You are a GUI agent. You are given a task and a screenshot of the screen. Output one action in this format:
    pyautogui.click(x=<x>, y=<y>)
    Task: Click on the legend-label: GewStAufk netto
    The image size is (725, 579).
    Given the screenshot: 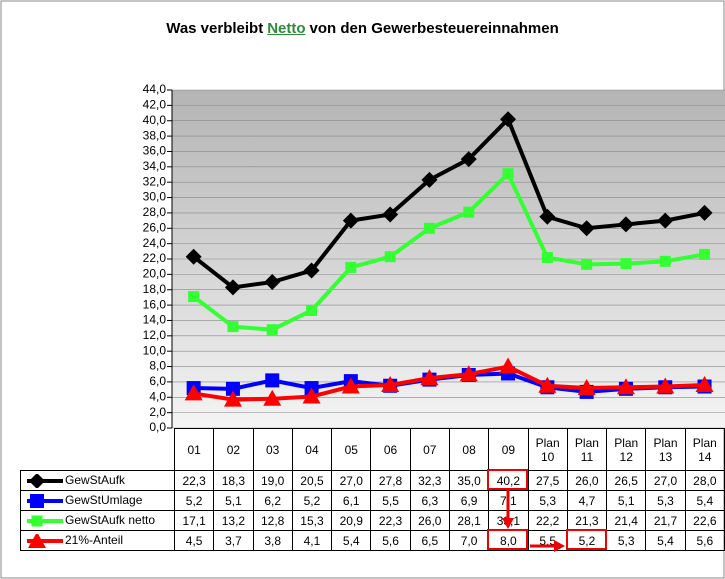 What is the action you would take?
    pyautogui.click(x=110, y=520)
    